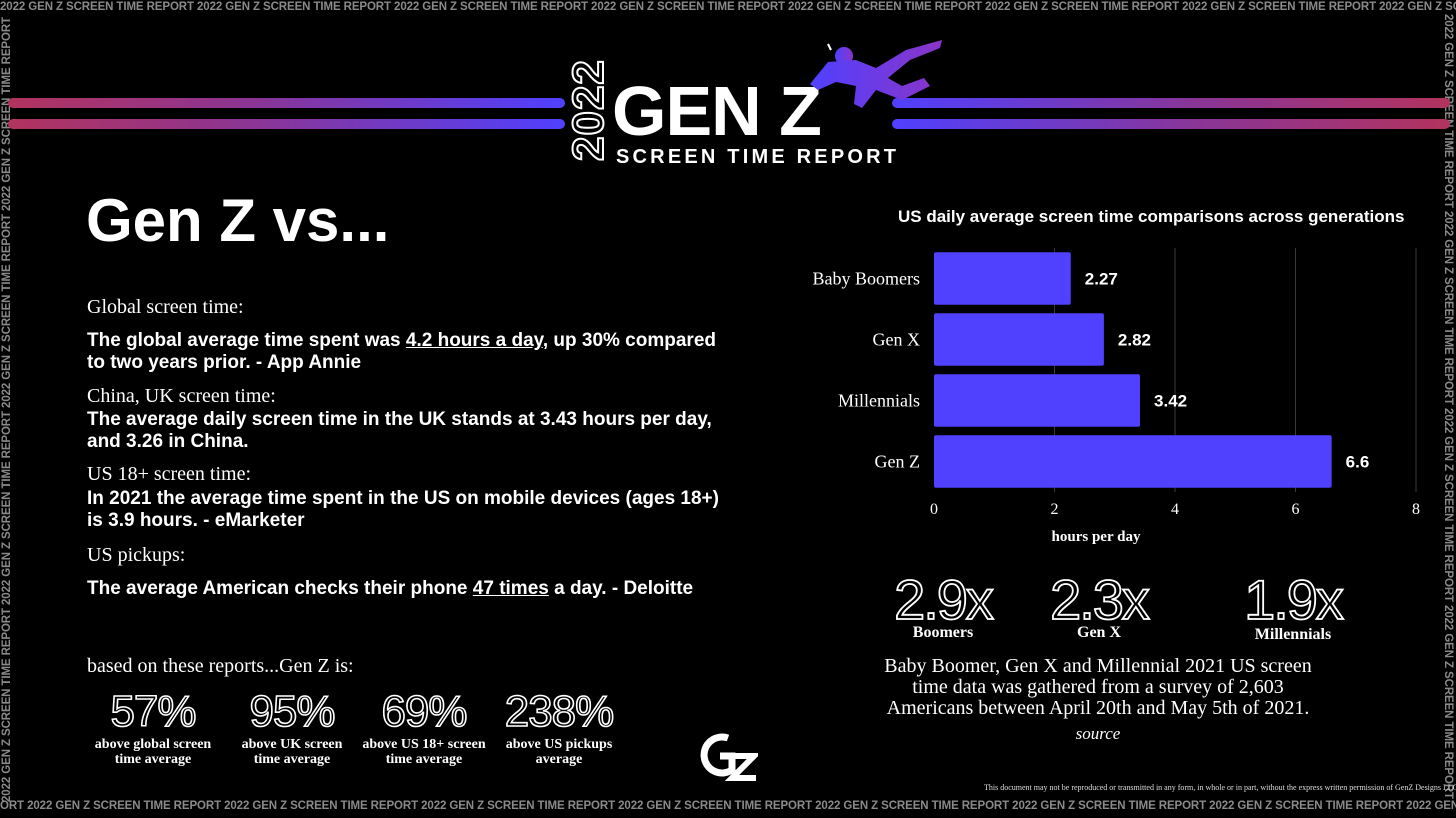 This screenshot has width=1456, height=818. What do you see at coordinates (165, 307) in the screenshot?
I see `stat-label-global: Global screen time:` at bounding box center [165, 307].